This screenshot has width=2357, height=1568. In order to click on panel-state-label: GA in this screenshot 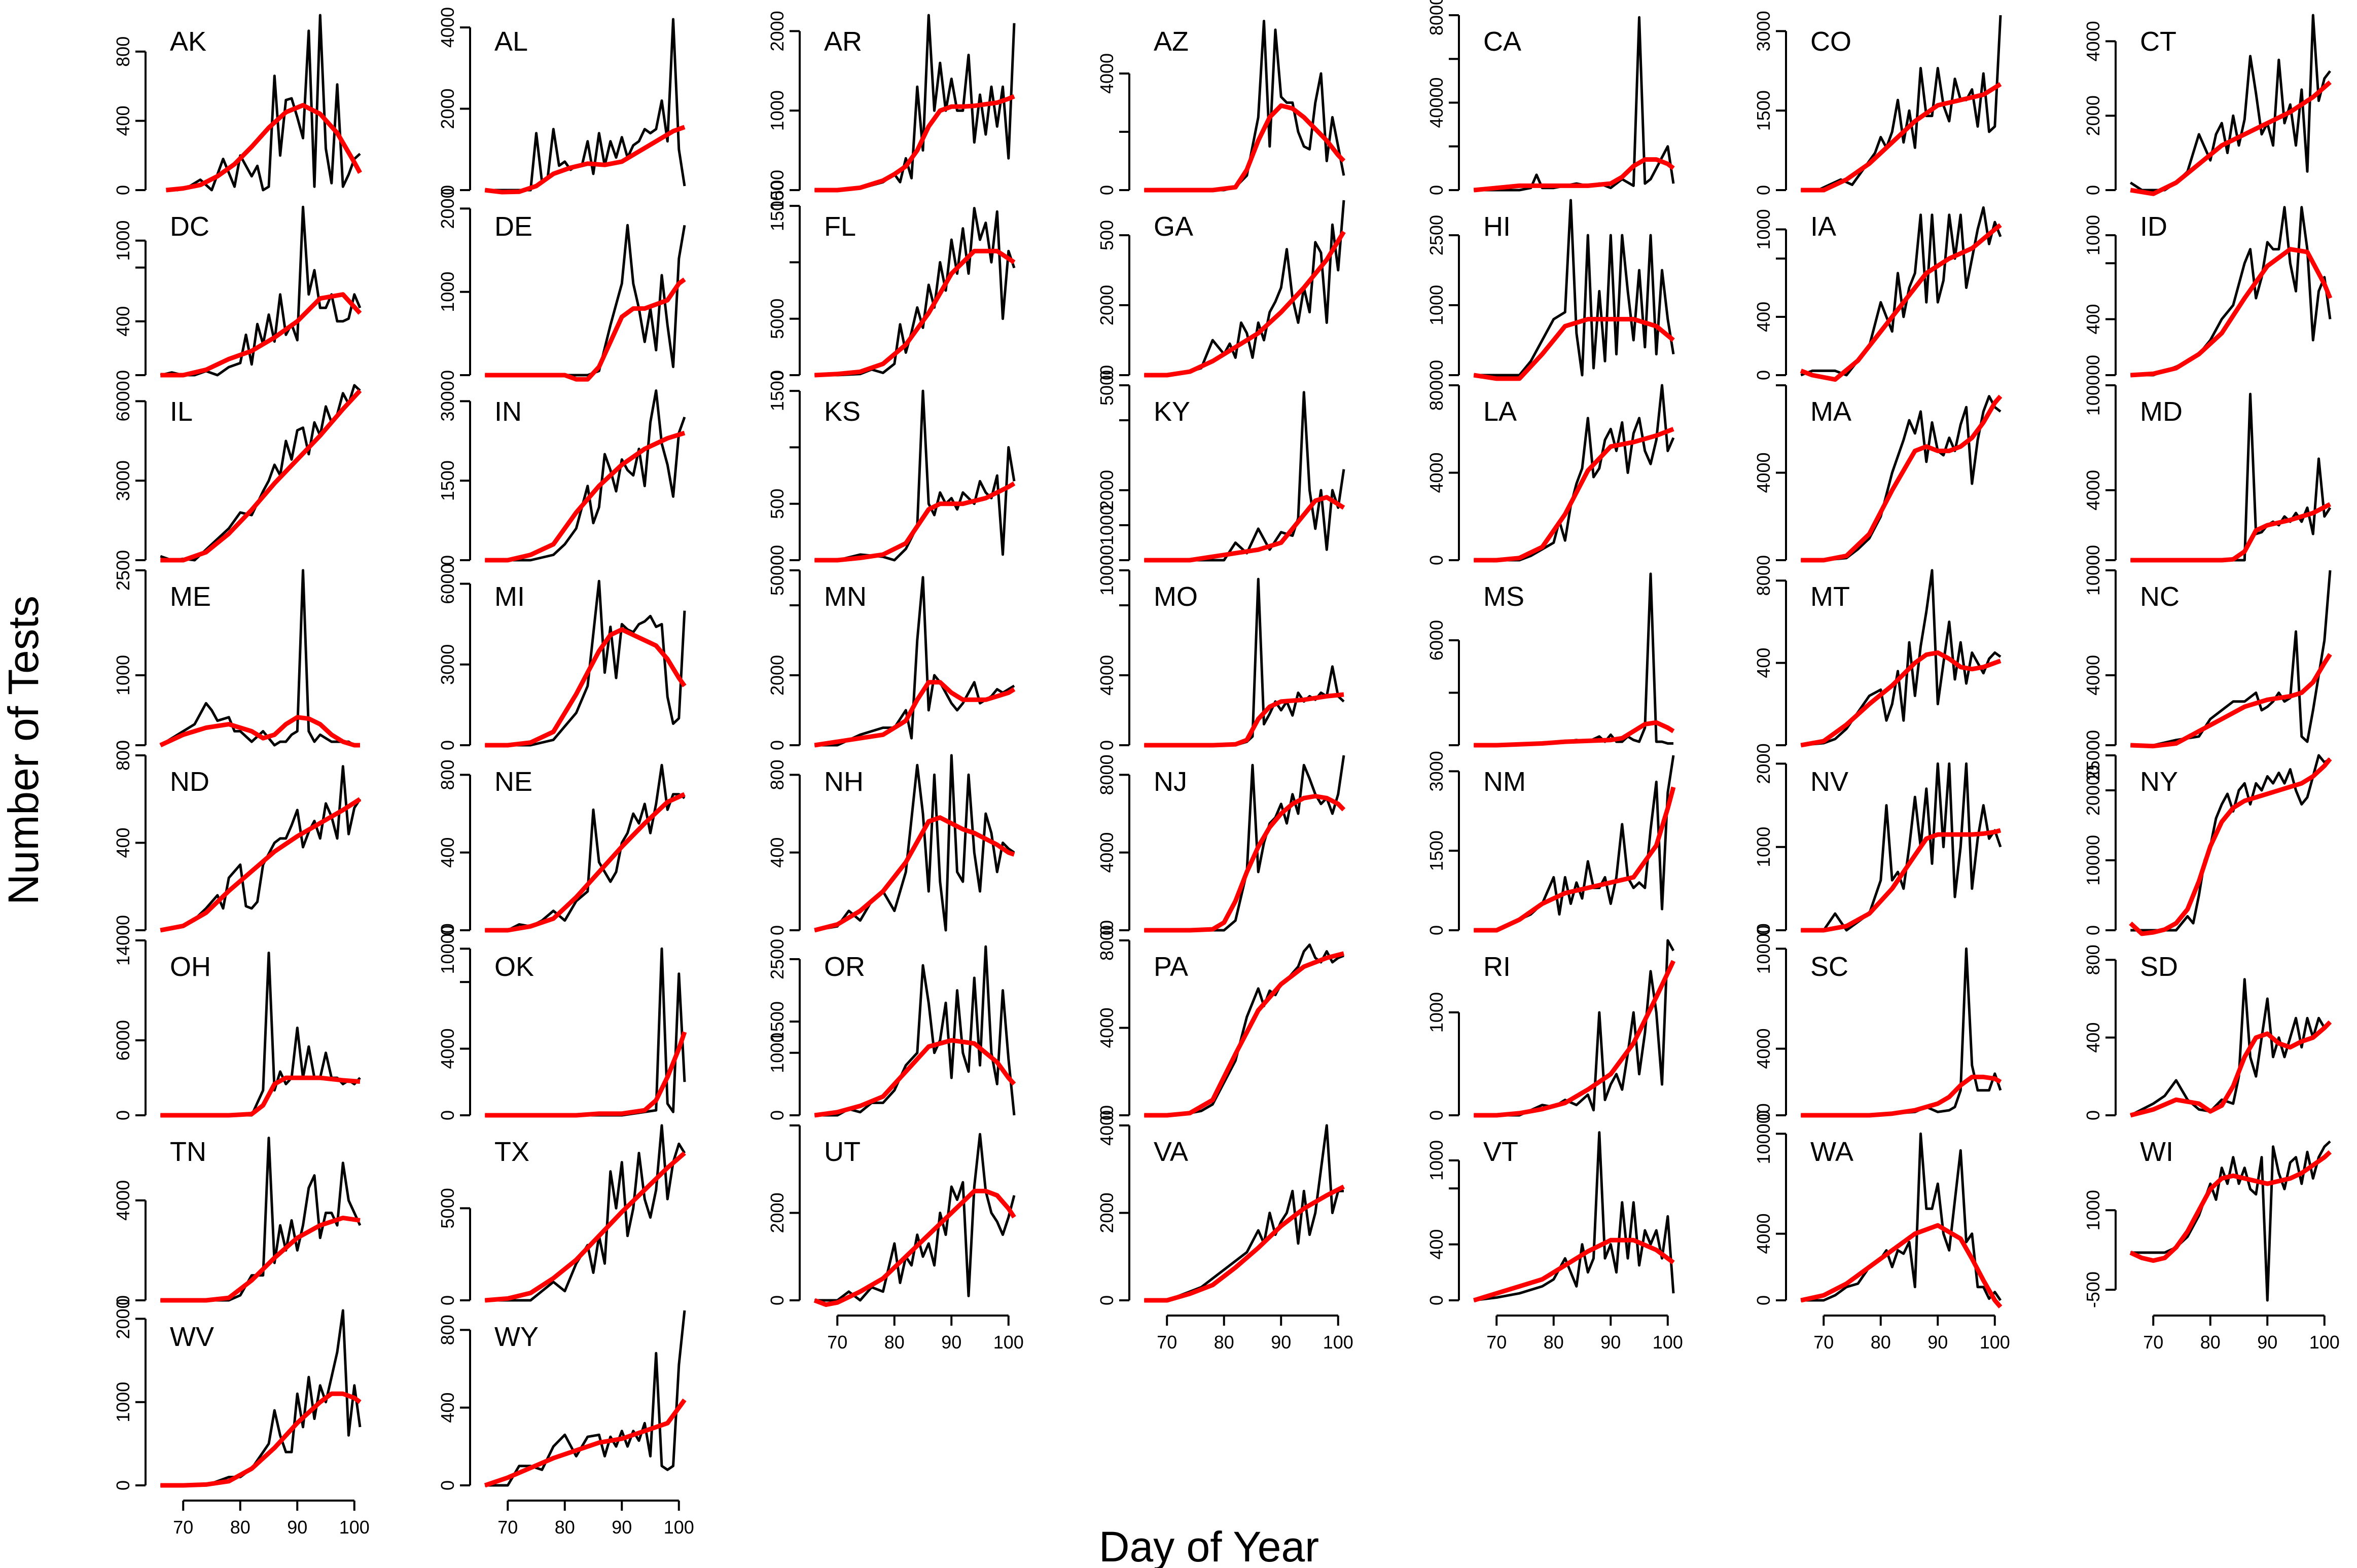, I will do `click(1173, 227)`.